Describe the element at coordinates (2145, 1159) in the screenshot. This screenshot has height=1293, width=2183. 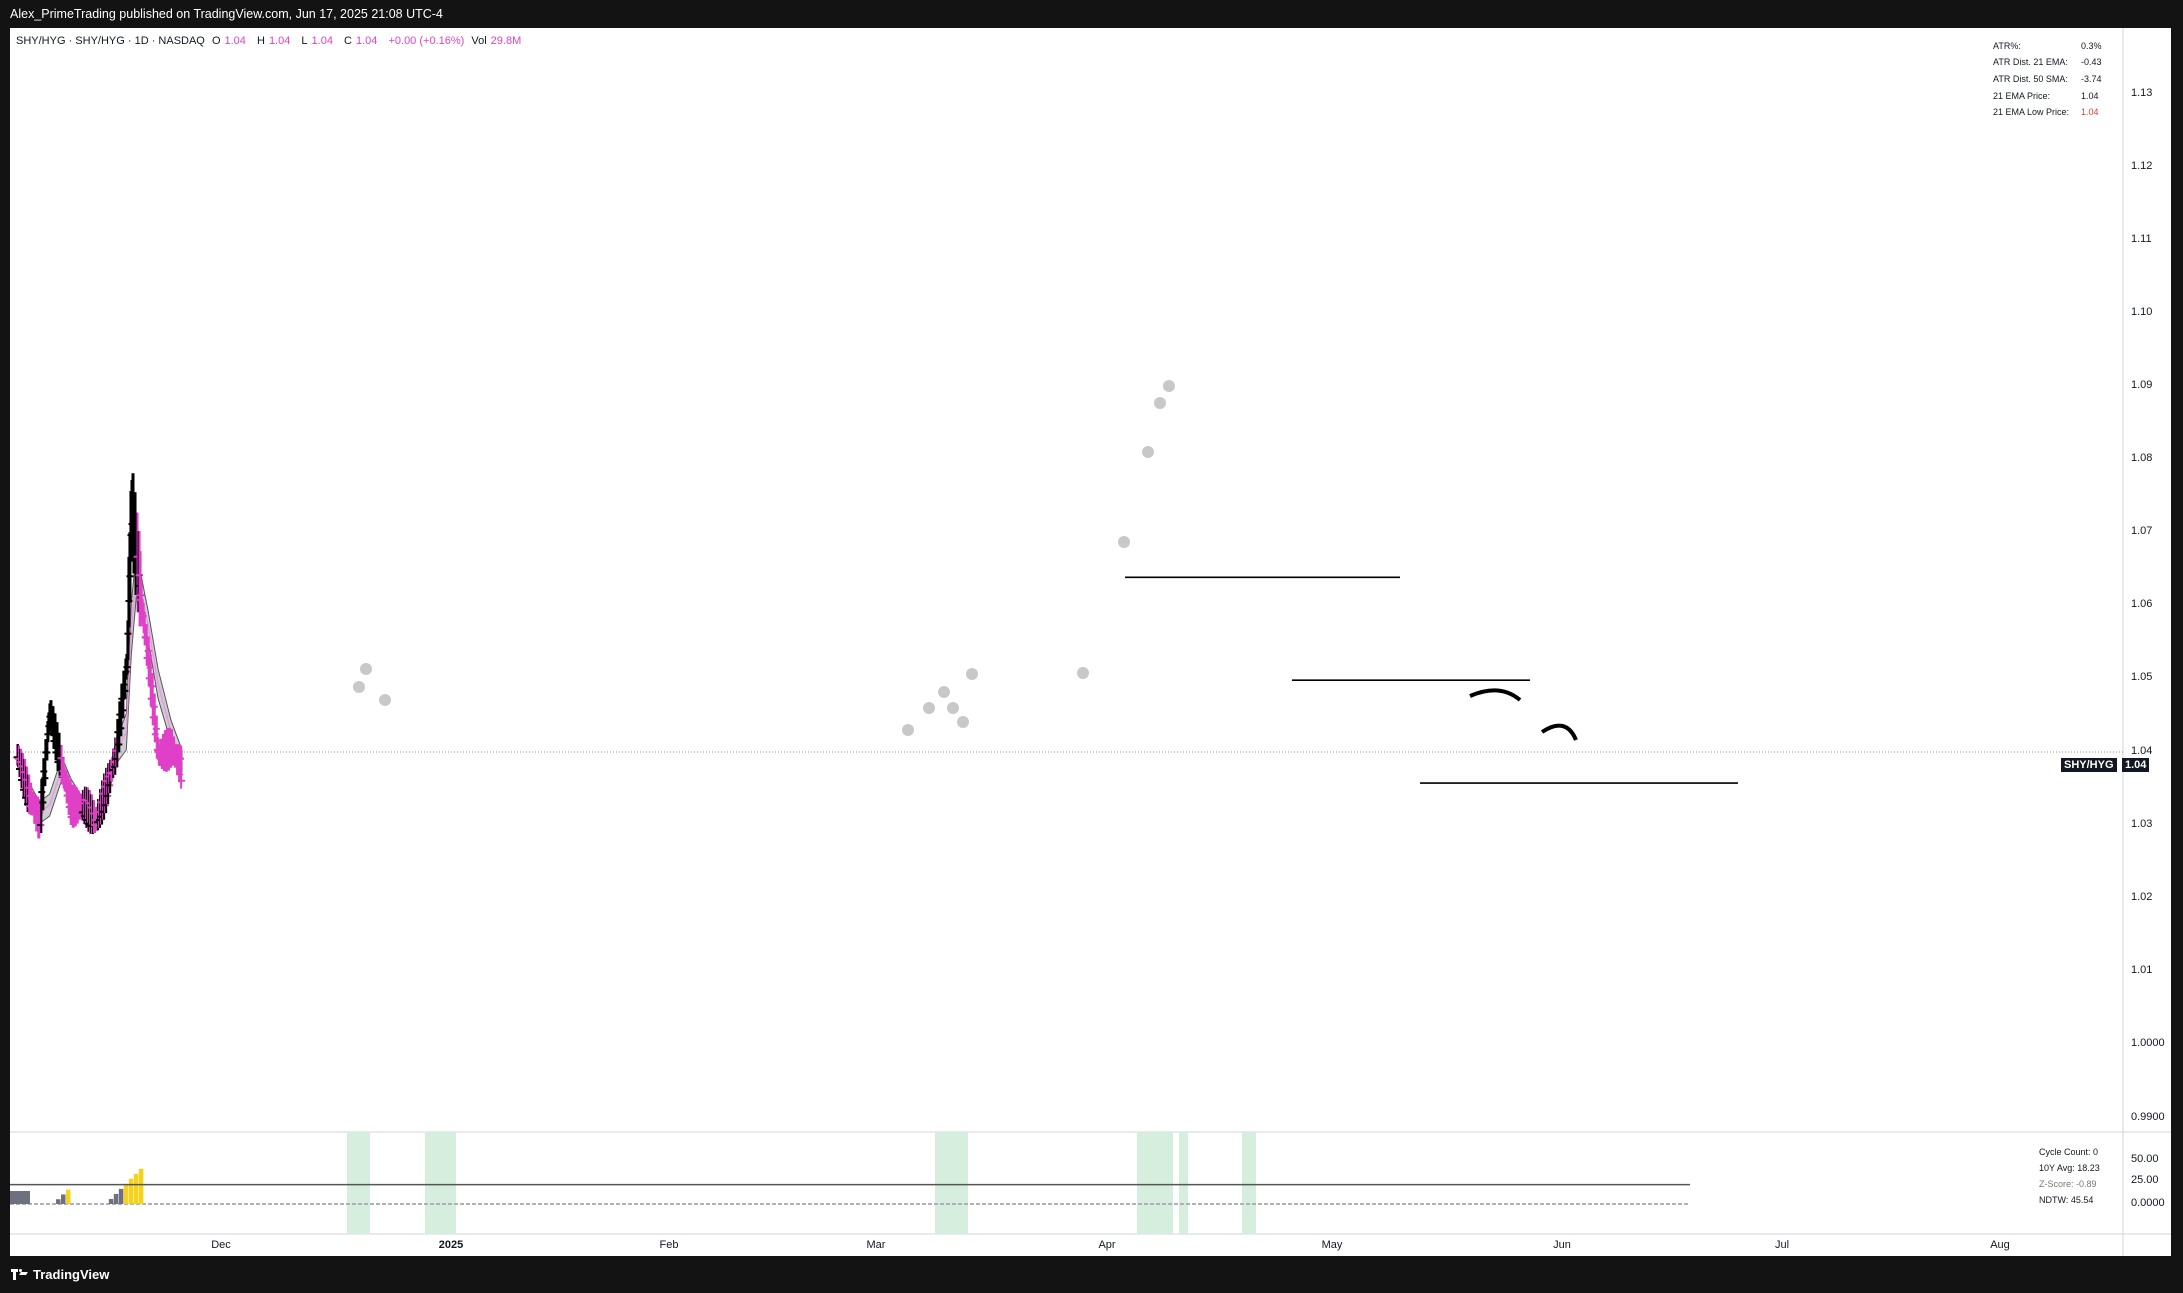
I see `osc-y-tick-label: 50.00` at that location.